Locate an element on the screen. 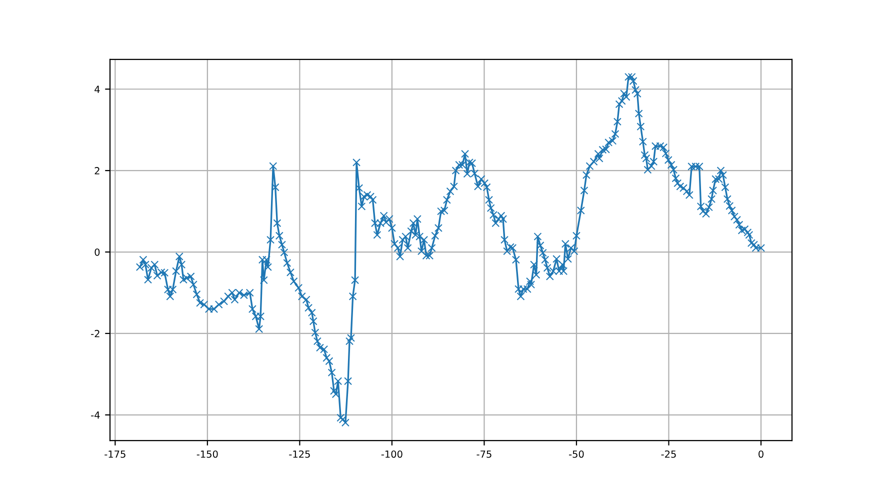 The height and width of the screenshot is (495, 880). x-tick-label: -125 is located at coordinates (299, 454).